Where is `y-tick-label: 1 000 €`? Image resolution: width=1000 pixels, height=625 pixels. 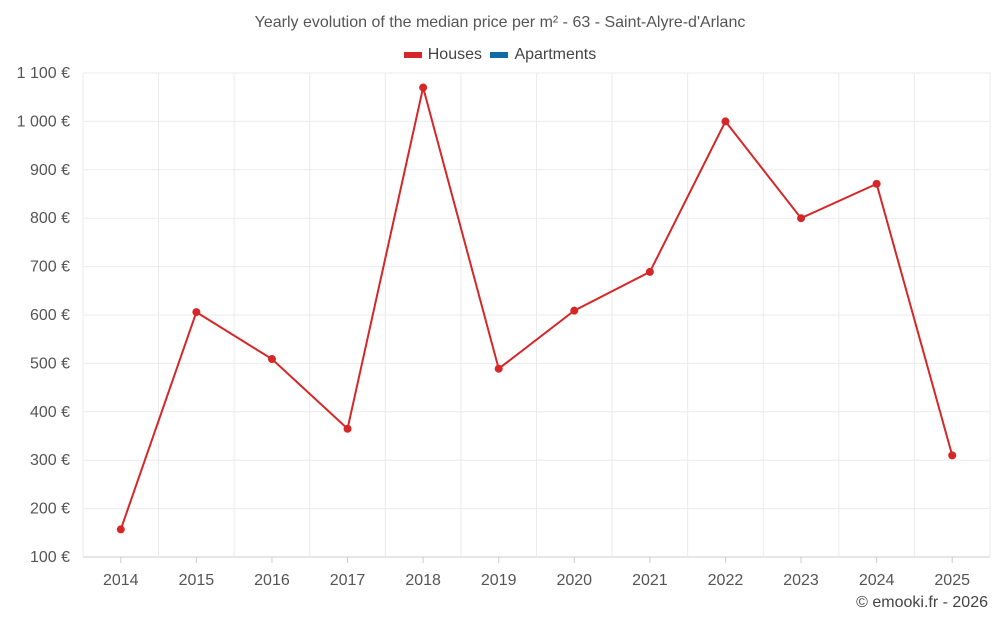
y-tick-label: 1 000 € is located at coordinates (43, 121).